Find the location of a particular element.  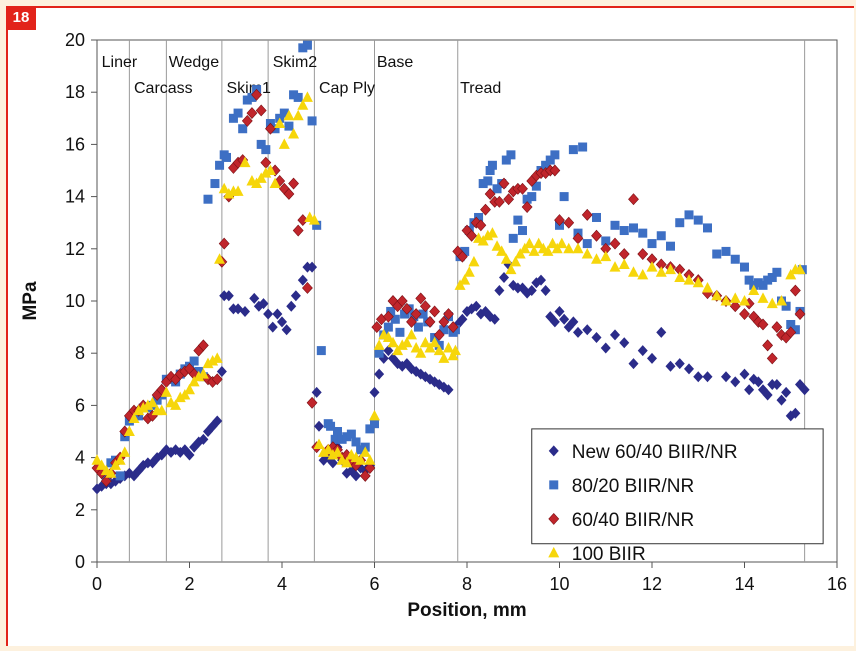

y-tick-label: 12 is located at coordinates (75, 249).